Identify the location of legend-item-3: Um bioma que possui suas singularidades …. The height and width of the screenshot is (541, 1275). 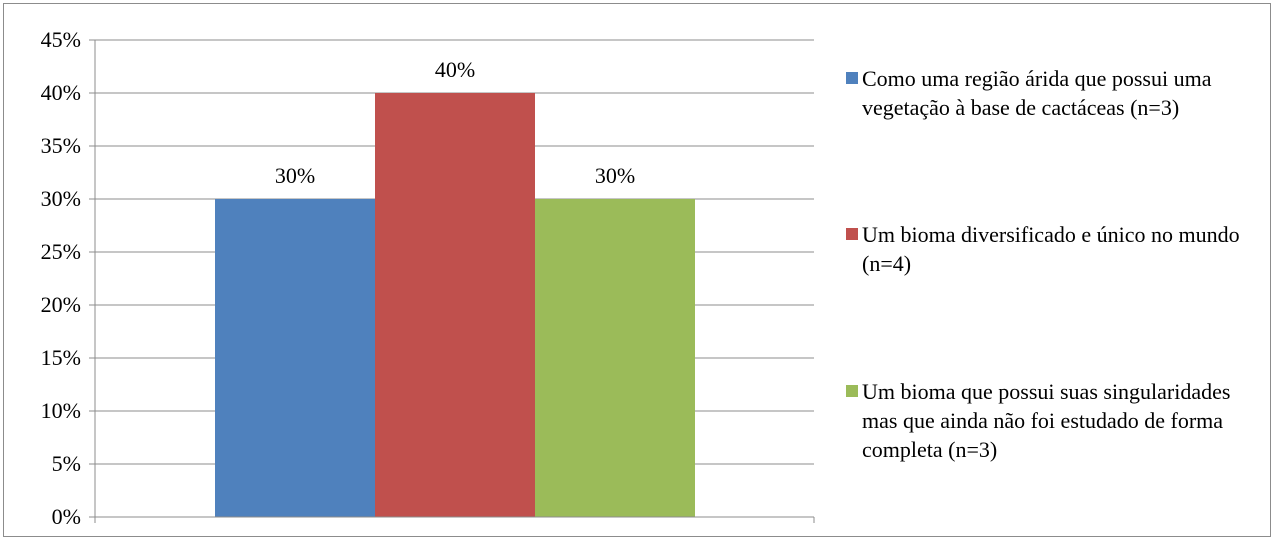
(1052, 420).